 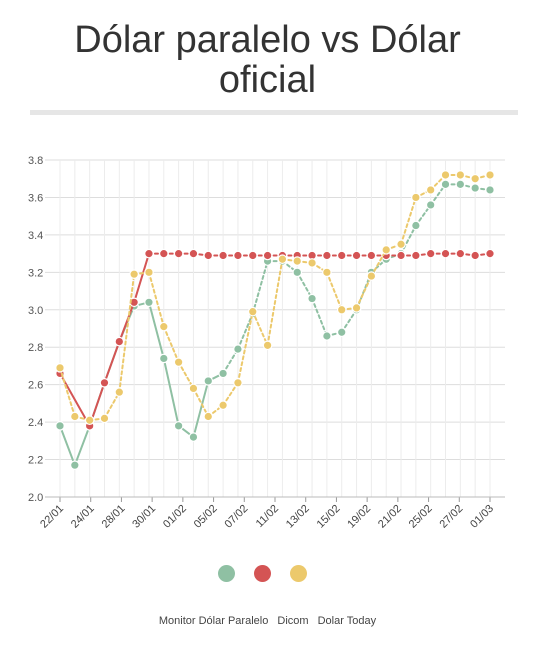 What do you see at coordinates (52, 517) in the screenshot?
I see `x-tick-label: 22/01` at bounding box center [52, 517].